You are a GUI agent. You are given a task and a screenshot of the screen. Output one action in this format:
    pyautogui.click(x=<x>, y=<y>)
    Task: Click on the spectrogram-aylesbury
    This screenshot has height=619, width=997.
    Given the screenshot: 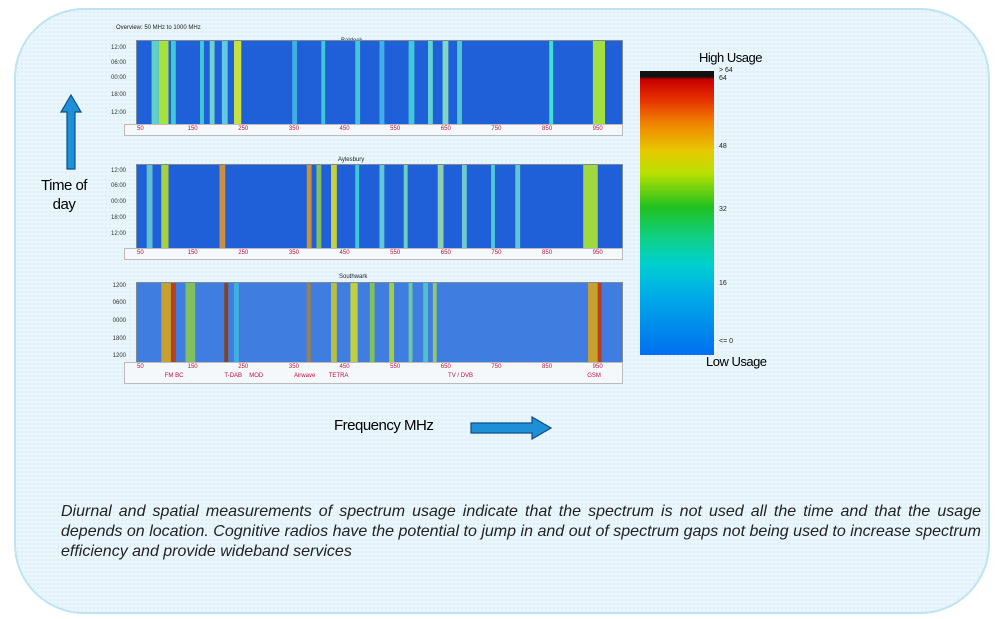 What is the action you would take?
    pyautogui.click(x=379, y=207)
    